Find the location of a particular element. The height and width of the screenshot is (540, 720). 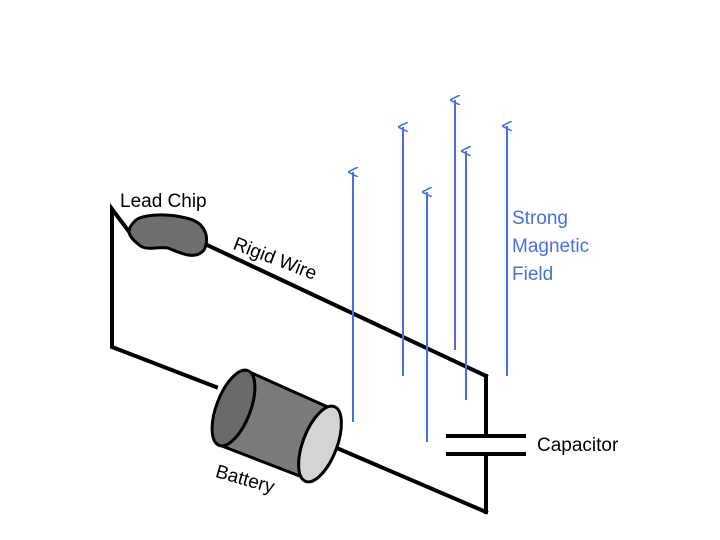

battery-outline is located at coordinates (276, 425).